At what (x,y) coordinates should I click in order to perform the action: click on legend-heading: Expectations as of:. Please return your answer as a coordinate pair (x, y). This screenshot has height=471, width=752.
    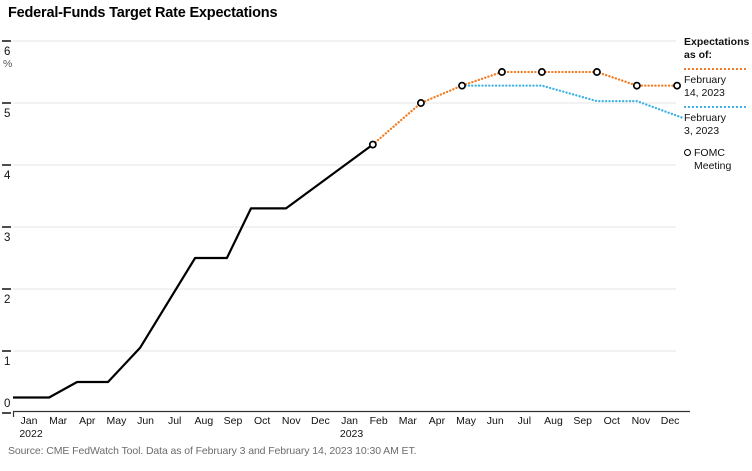
    Looking at the image, I should click on (717, 48).